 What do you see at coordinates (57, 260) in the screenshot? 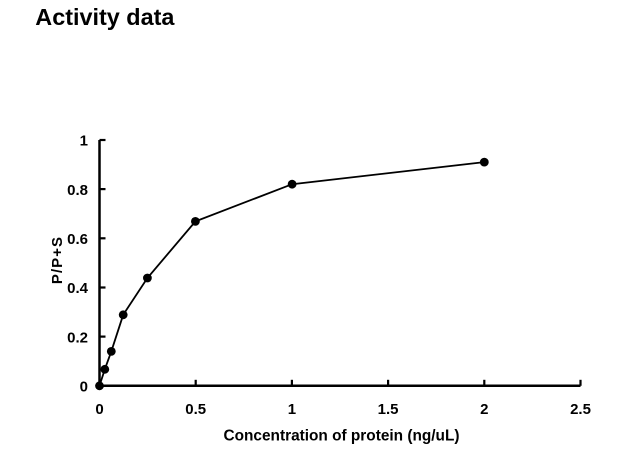
I see `svg-text: P/P+S` at bounding box center [57, 260].